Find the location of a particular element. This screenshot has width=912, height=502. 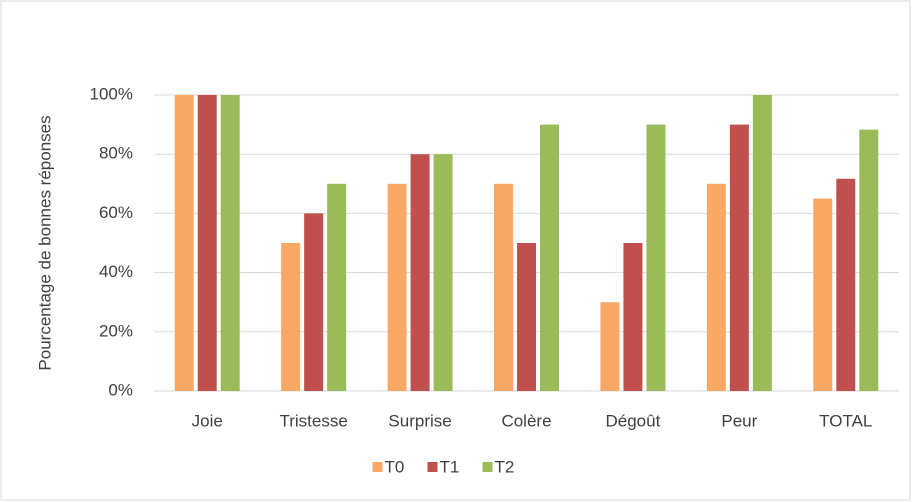

x-tick-label: TOTAL is located at coordinates (845, 420).